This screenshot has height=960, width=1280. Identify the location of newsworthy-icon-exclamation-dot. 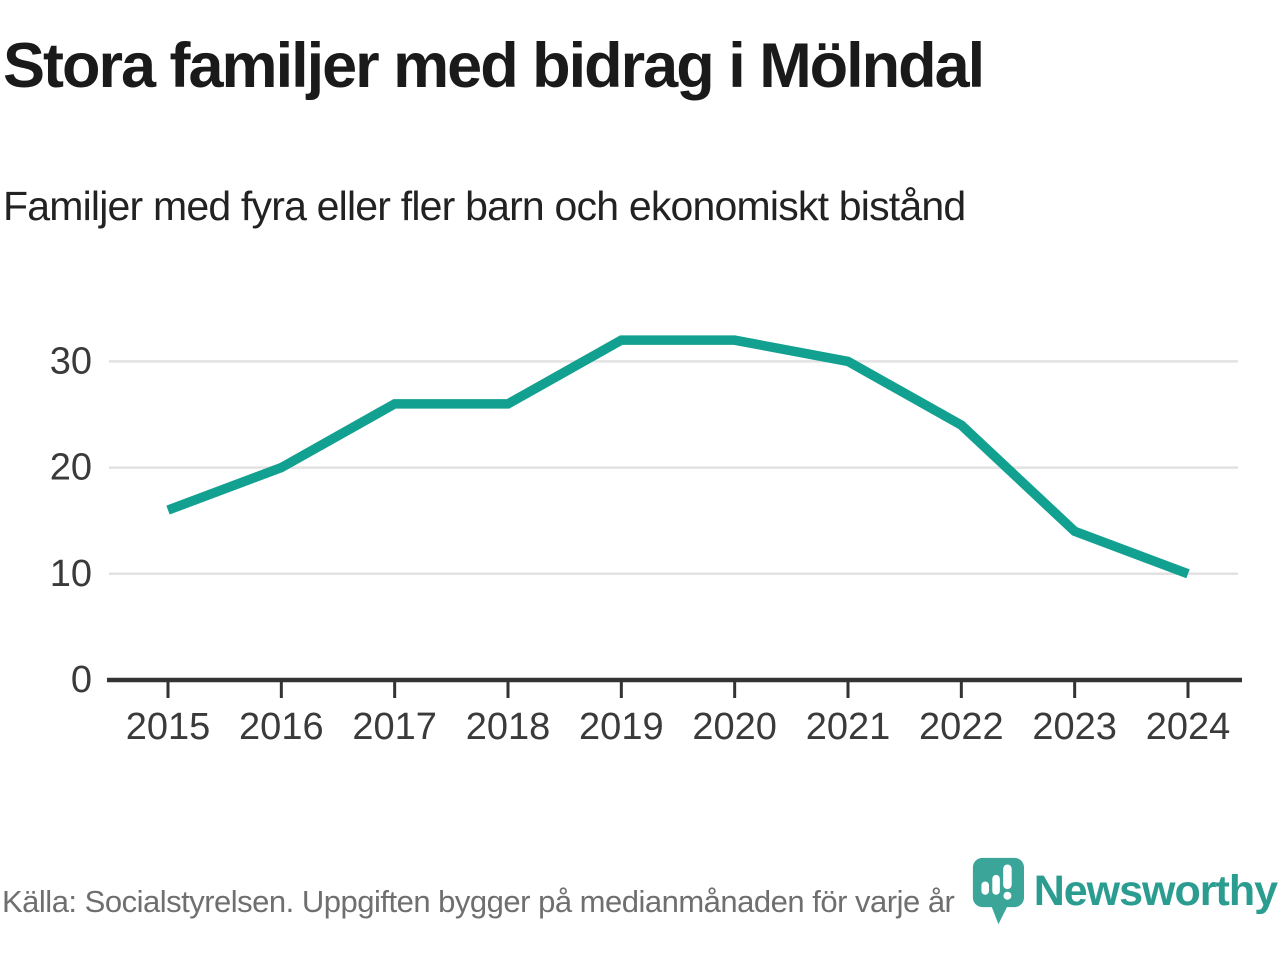
(1007, 895).